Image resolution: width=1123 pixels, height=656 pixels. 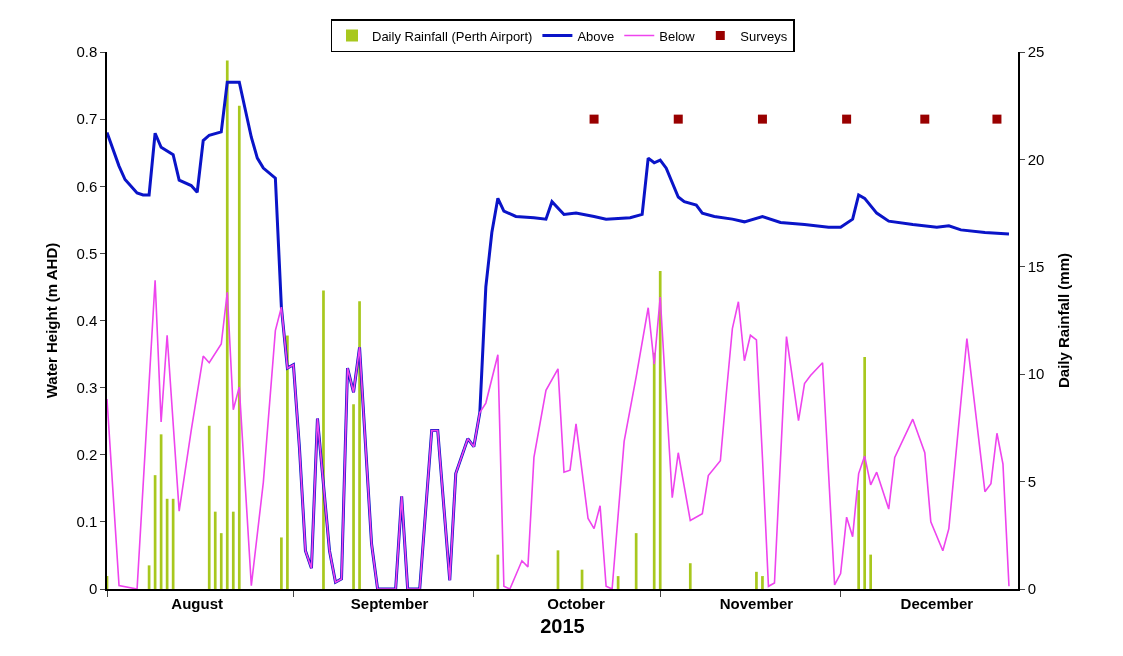 What do you see at coordinates (87, 522) in the screenshot?
I see `y-tick-label: 0.1` at bounding box center [87, 522].